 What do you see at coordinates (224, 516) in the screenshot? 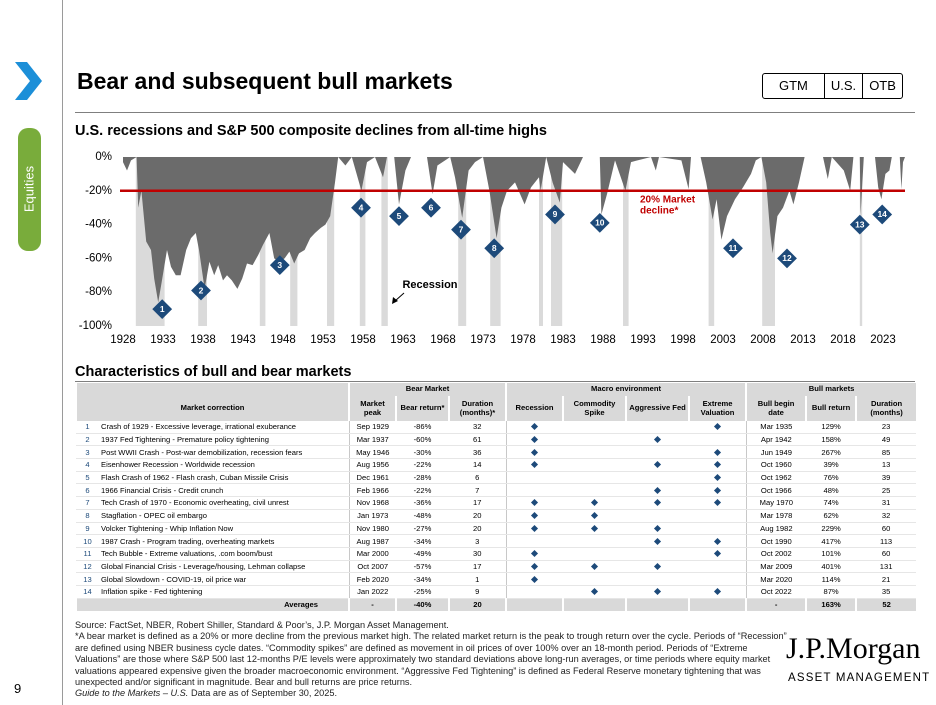
I see `correction-name: Stagflation - OPEC oil embargo` at bounding box center [224, 516].